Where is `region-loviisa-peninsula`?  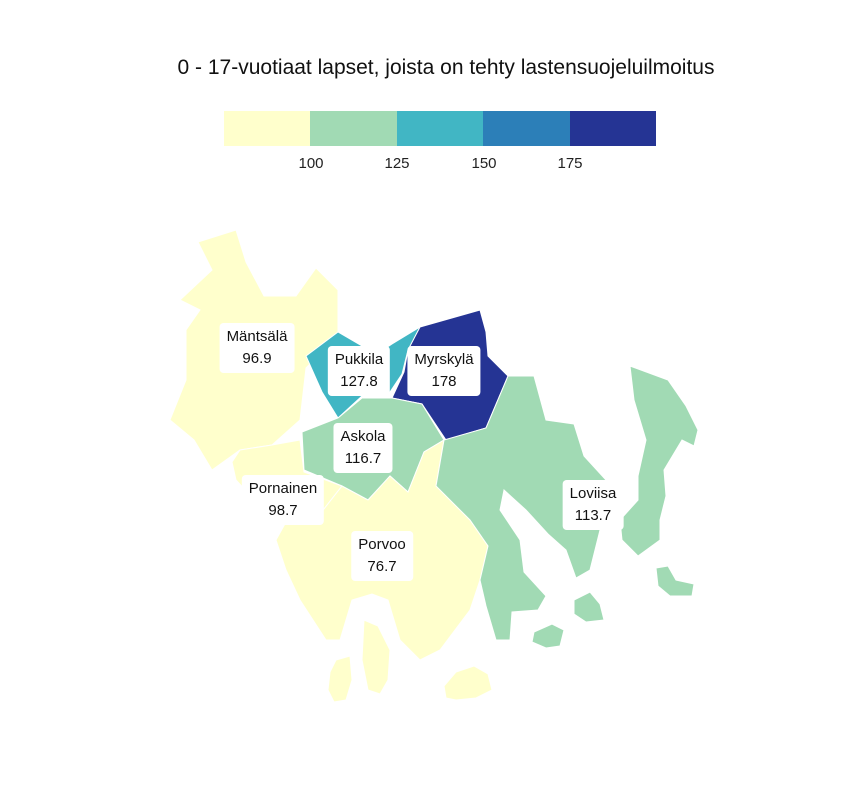 region-loviisa-peninsula is located at coordinates (659, 461).